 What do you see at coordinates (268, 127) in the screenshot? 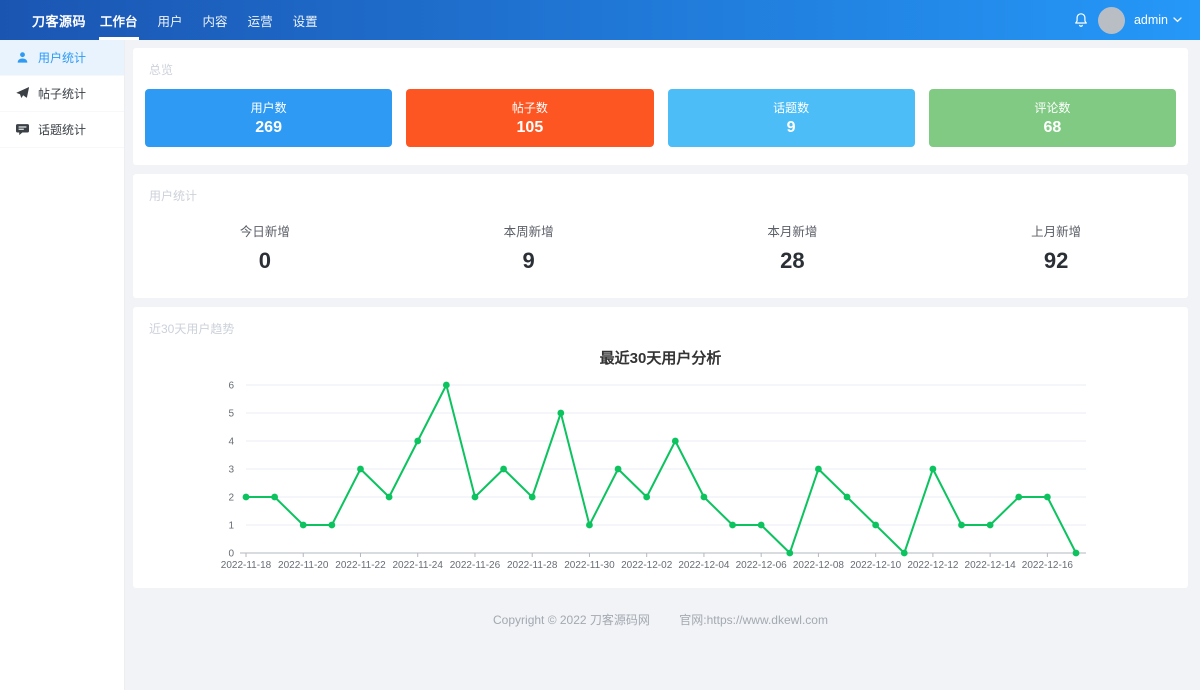
I see `stat-card-value: 269` at bounding box center [268, 127].